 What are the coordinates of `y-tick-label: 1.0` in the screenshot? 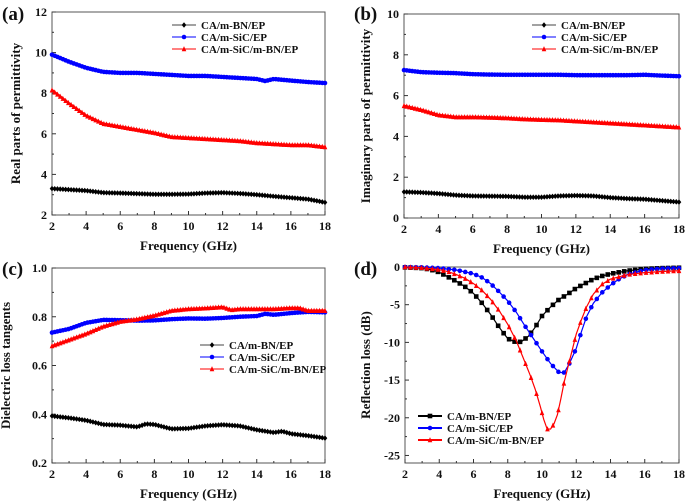 It's located at (39, 268).